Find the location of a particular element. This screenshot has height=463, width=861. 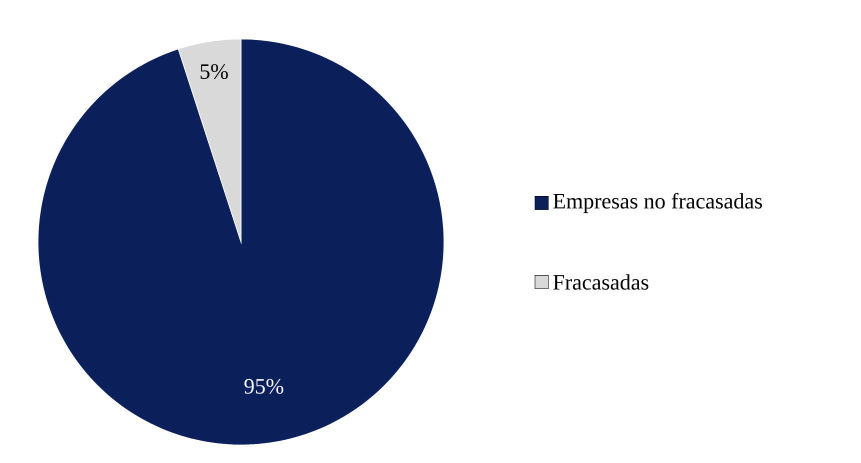

data-label: 5% is located at coordinates (214, 72).